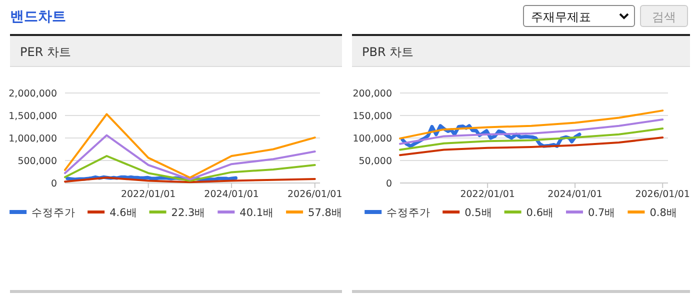 The height and width of the screenshot is (299, 693). What do you see at coordinates (32, 94) in the screenshot?
I see `y-tick-label: 2,000,000` at bounding box center [32, 94].